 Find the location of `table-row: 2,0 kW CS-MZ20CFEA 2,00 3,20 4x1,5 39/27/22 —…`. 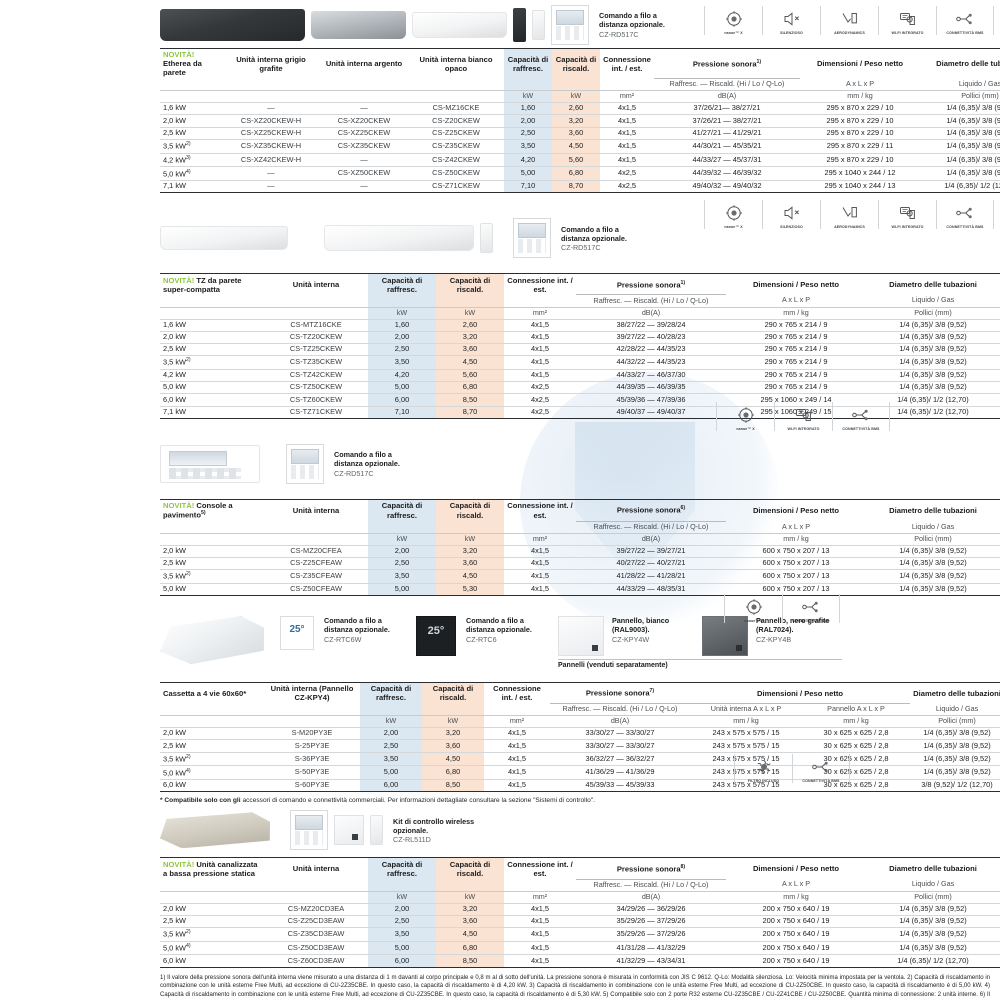

table-row: 2,0 kW CS-MZ20CFEA 2,00 3,20 4x1,5 39/27/22 —… is located at coordinates (580, 551).